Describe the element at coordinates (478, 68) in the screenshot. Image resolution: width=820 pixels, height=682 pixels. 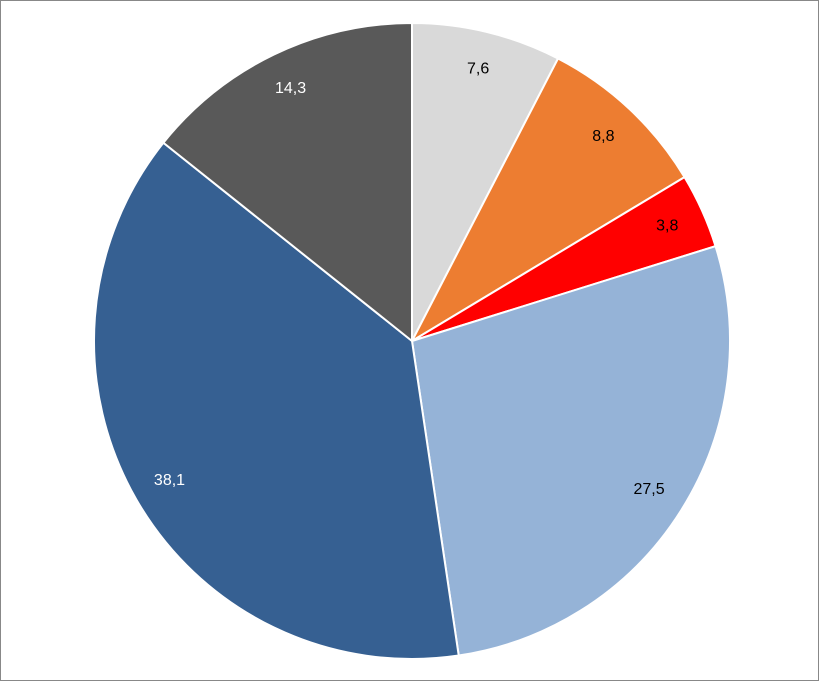
I see `data-label: 7,6` at that location.